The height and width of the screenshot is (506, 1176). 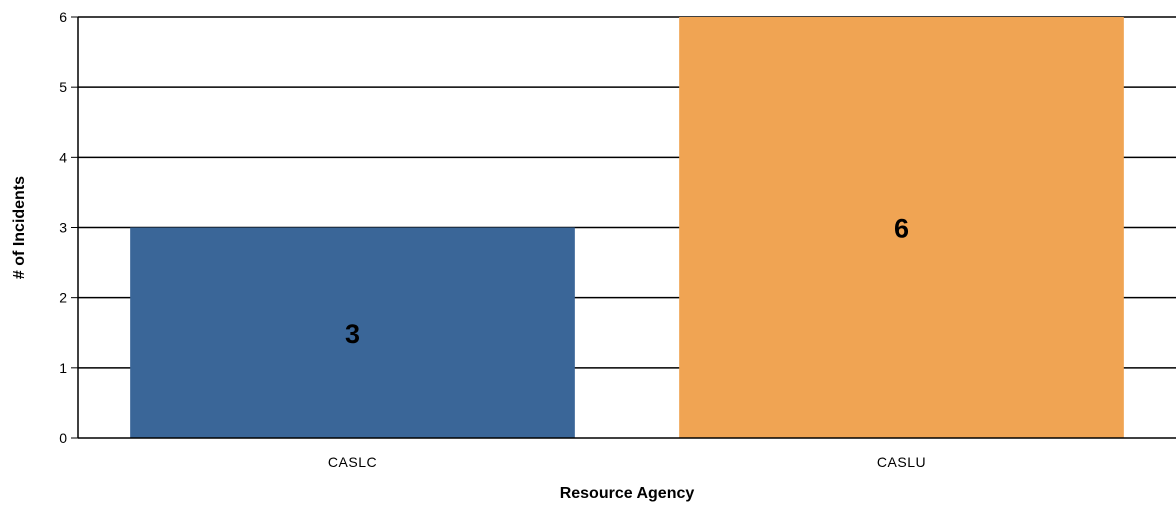 What do you see at coordinates (352, 462) in the screenshot?
I see `x-tick-label: CASLC` at bounding box center [352, 462].